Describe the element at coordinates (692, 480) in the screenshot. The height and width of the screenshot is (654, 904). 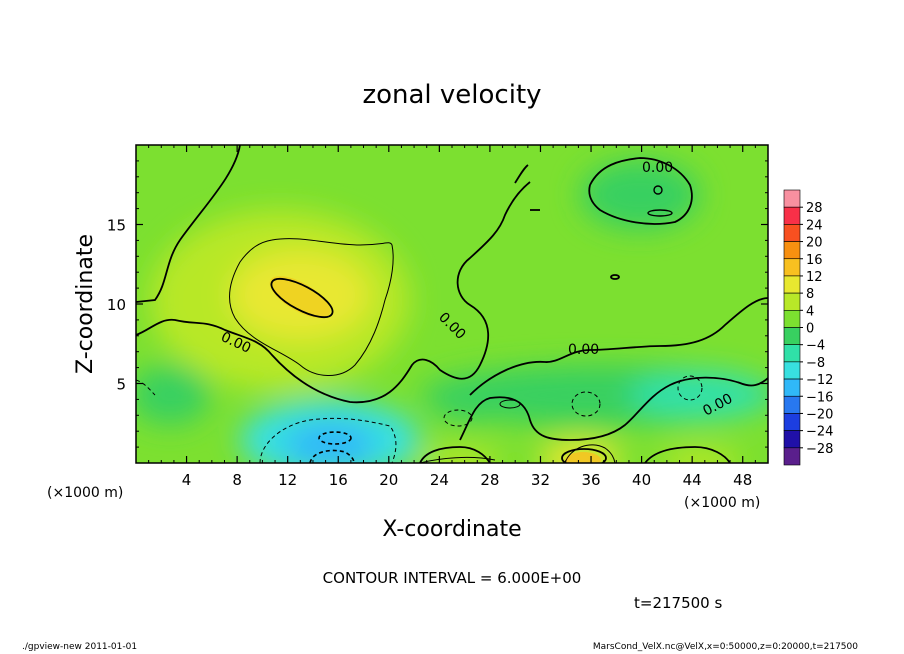
I see `x-tick-label: 44` at that location.